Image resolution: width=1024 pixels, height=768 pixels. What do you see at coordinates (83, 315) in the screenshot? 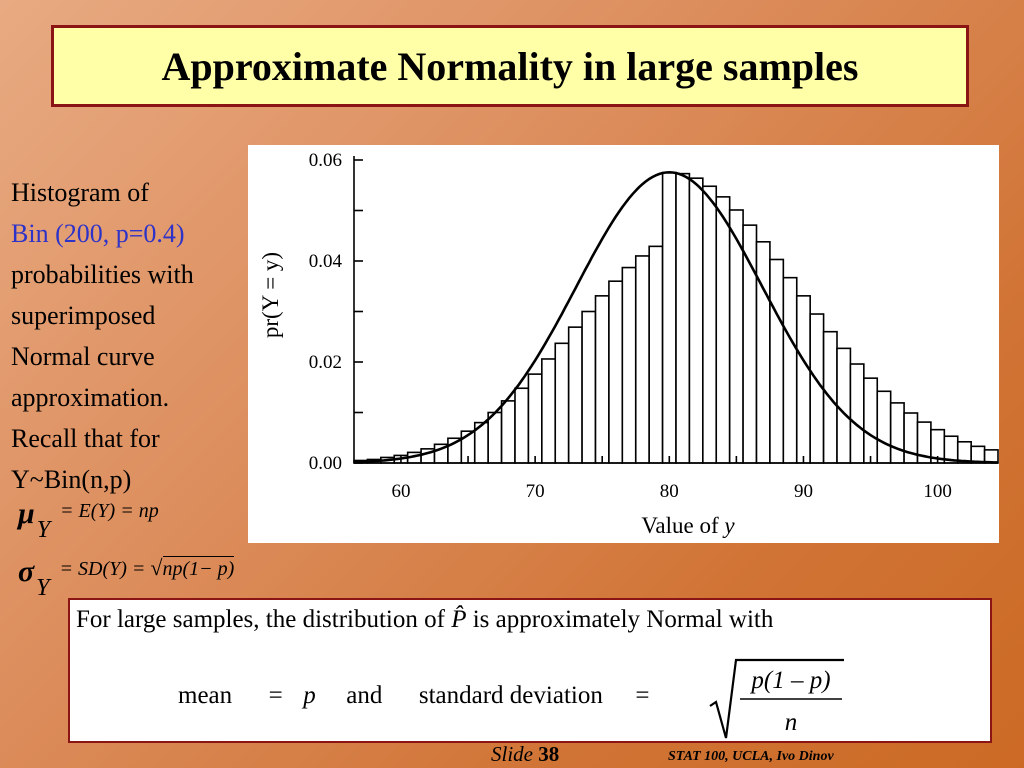
I see `desc-line-4: superimposed` at bounding box center [83, 315].